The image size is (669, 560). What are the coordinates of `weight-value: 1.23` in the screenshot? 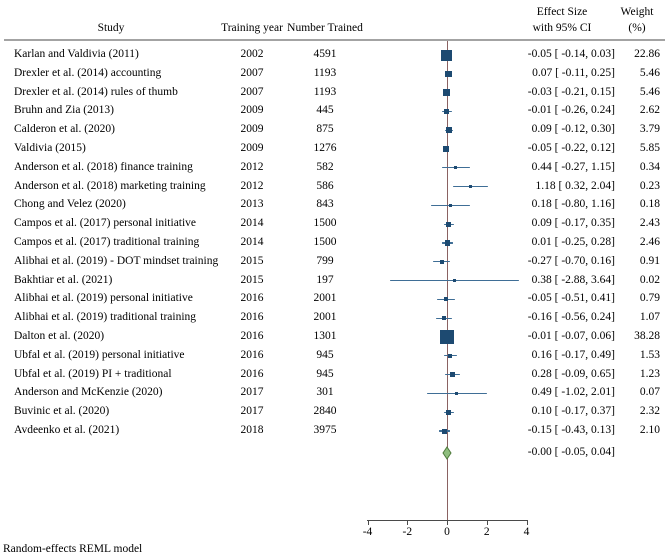 It's located at (649, 373).